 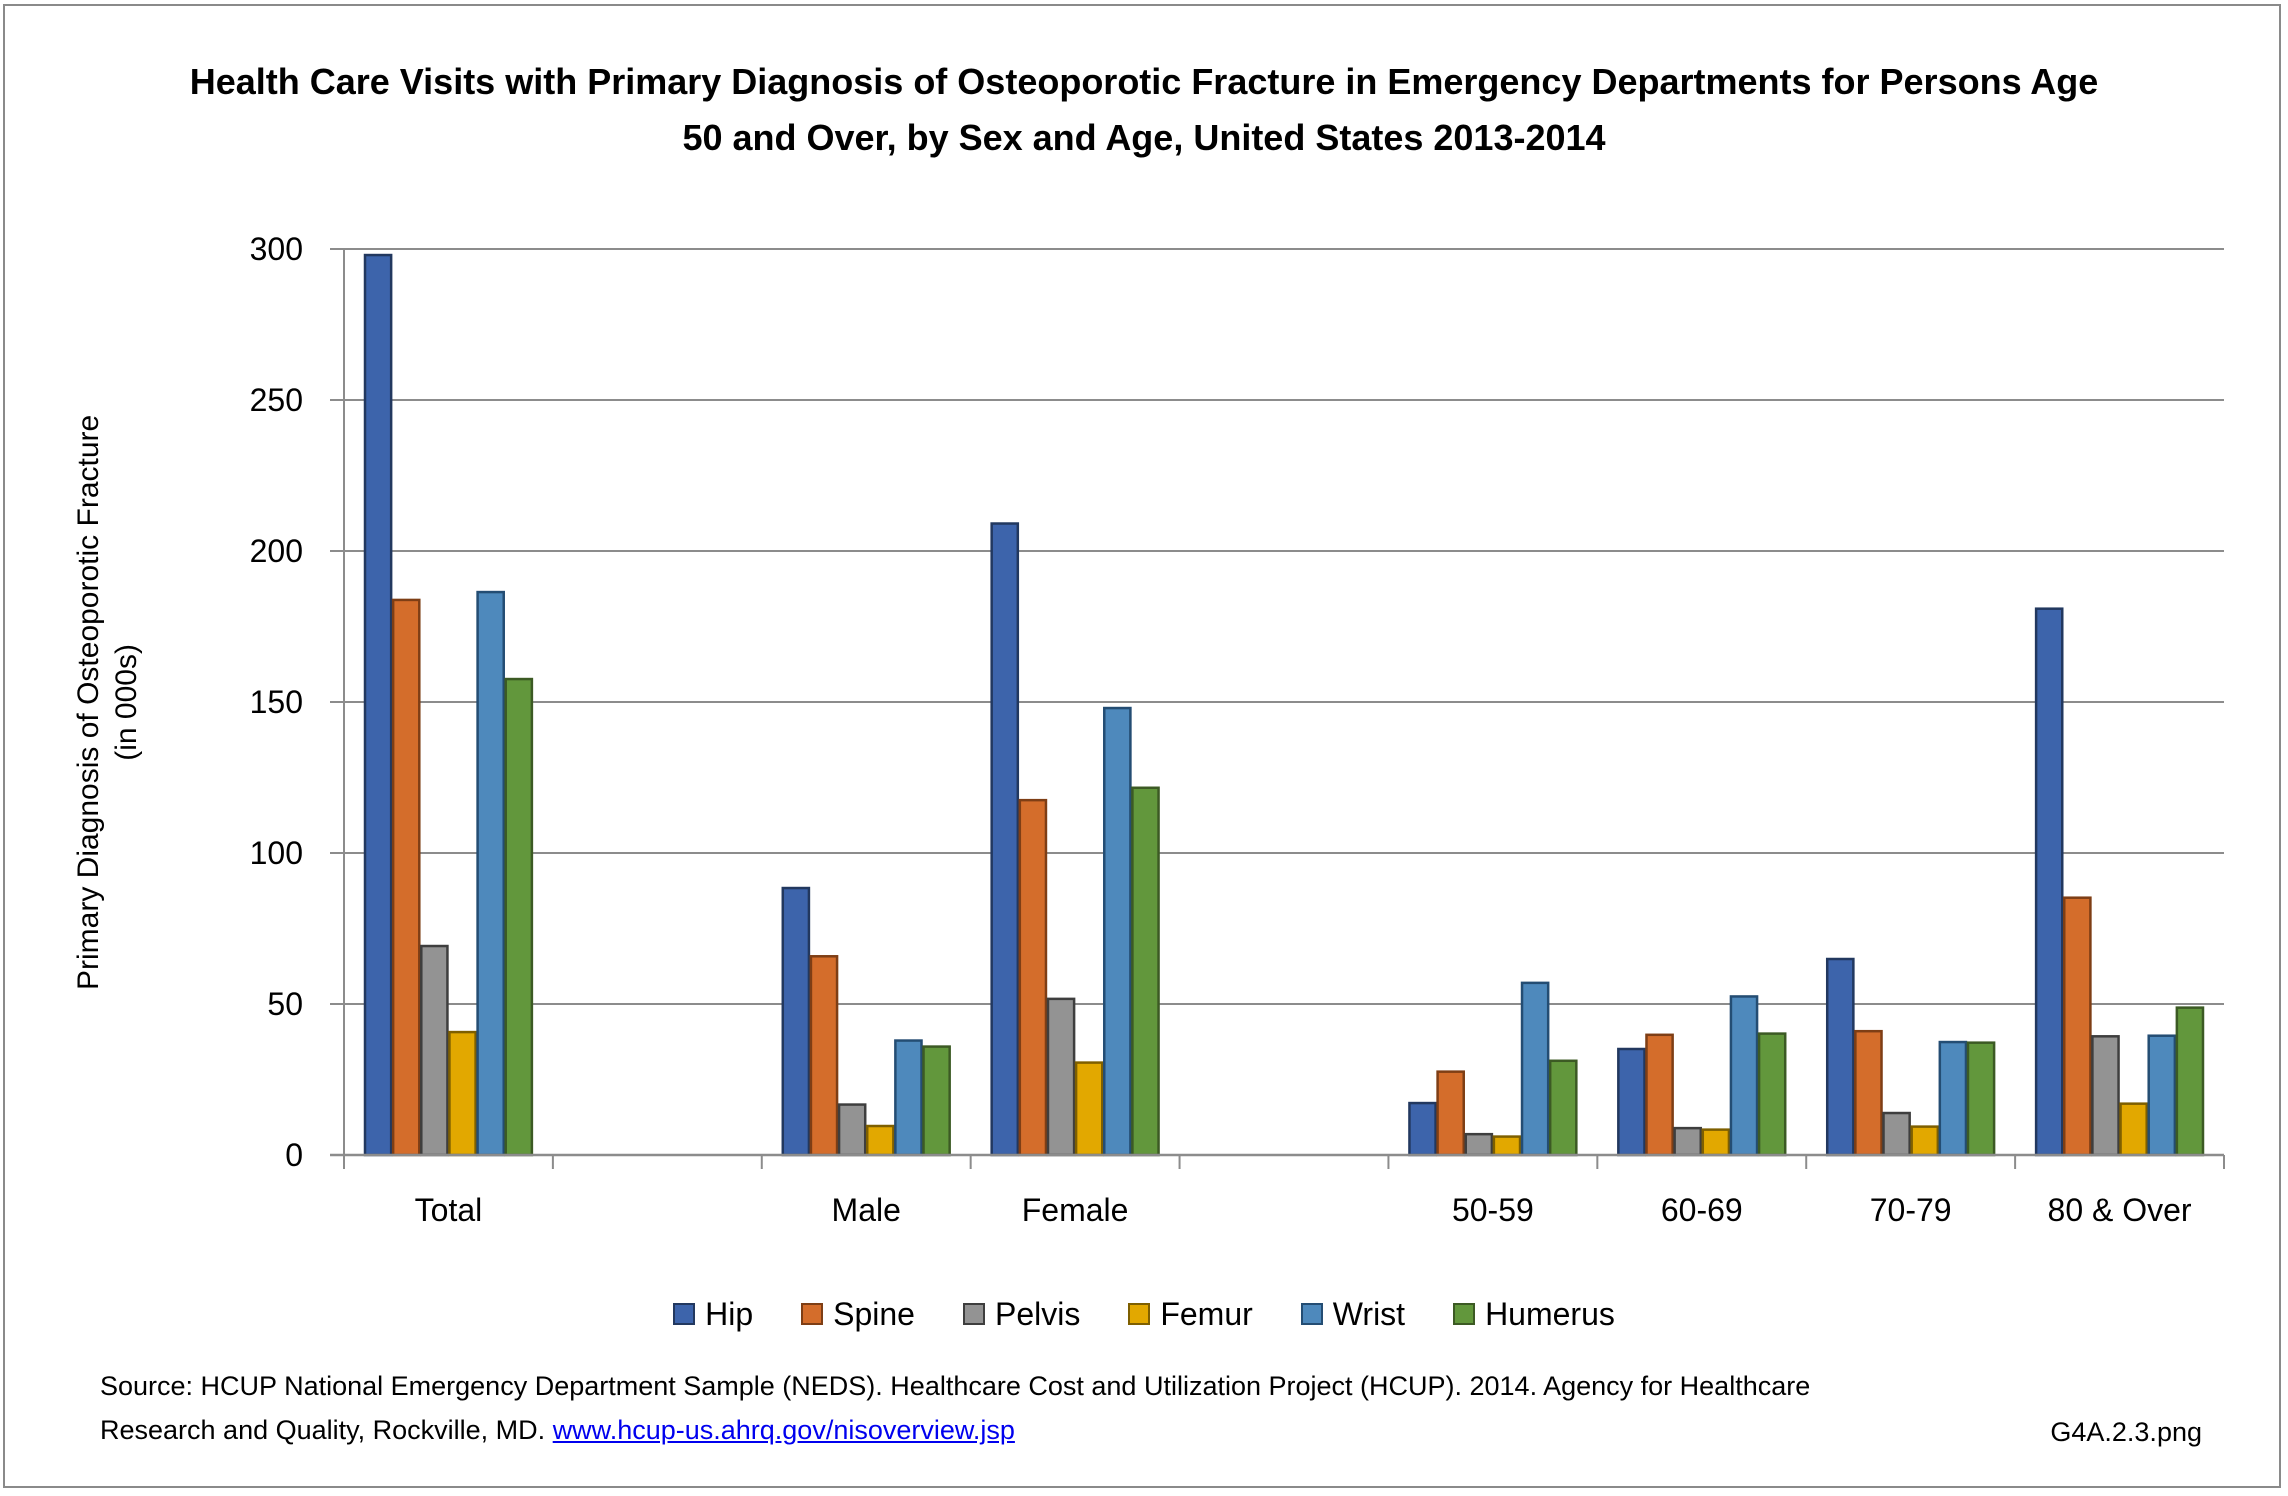 I want to click on bar-pelvis: 60-69 – Pelvis: 8.9, so click(x=1688, y=1141).